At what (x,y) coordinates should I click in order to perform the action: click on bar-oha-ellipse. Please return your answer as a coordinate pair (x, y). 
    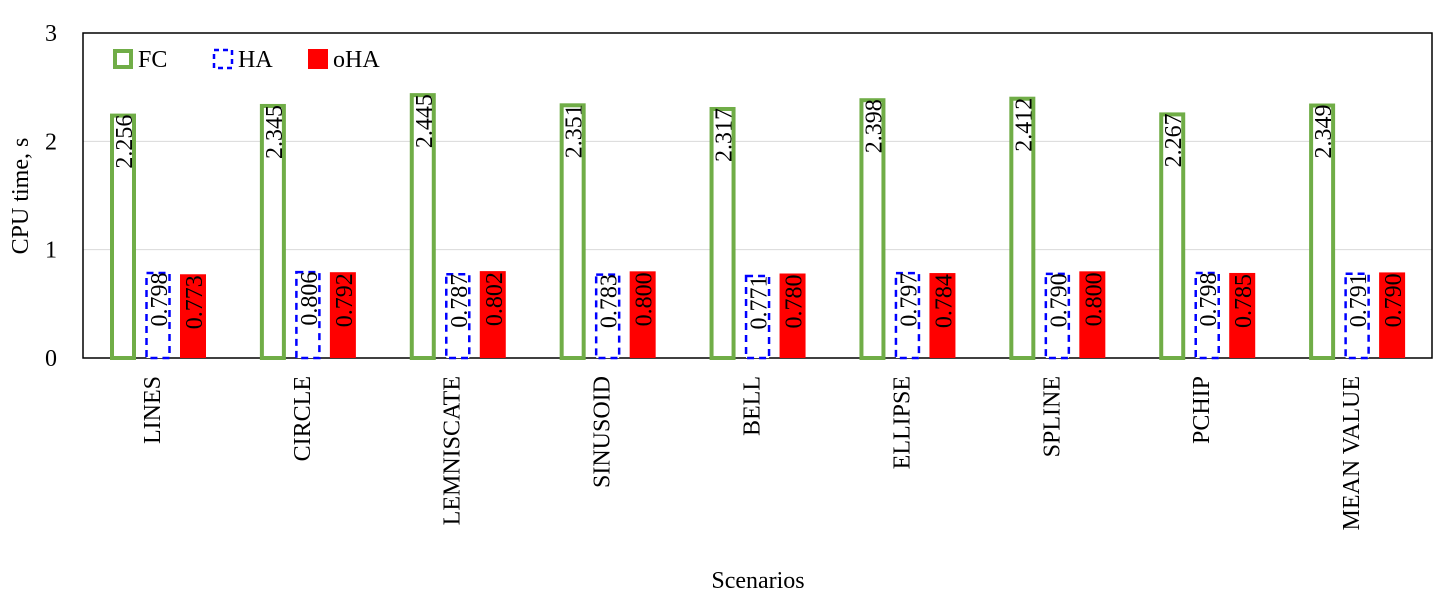
    Looking at the image, I should click on (942, 315).